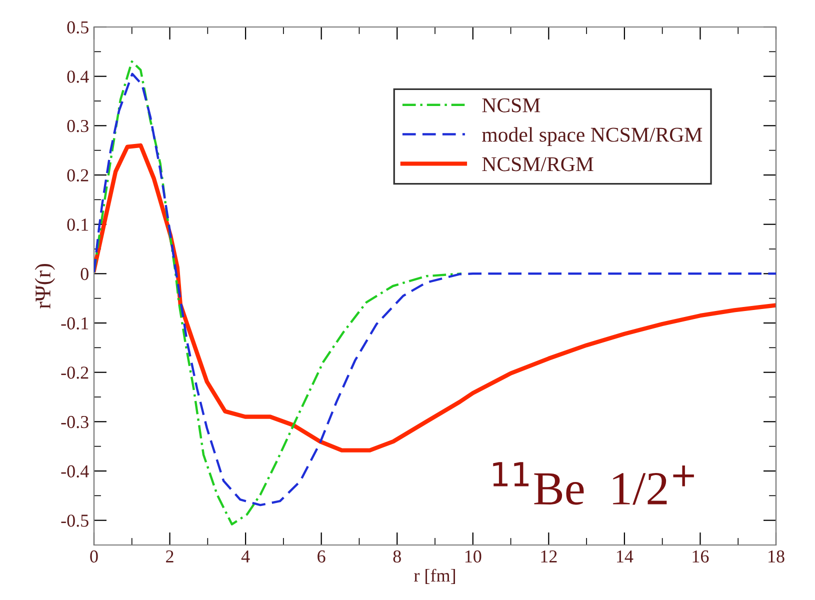 This screenshot has width=815, height=600. I want to click on x-tick-label: 18, so click(776, 556).